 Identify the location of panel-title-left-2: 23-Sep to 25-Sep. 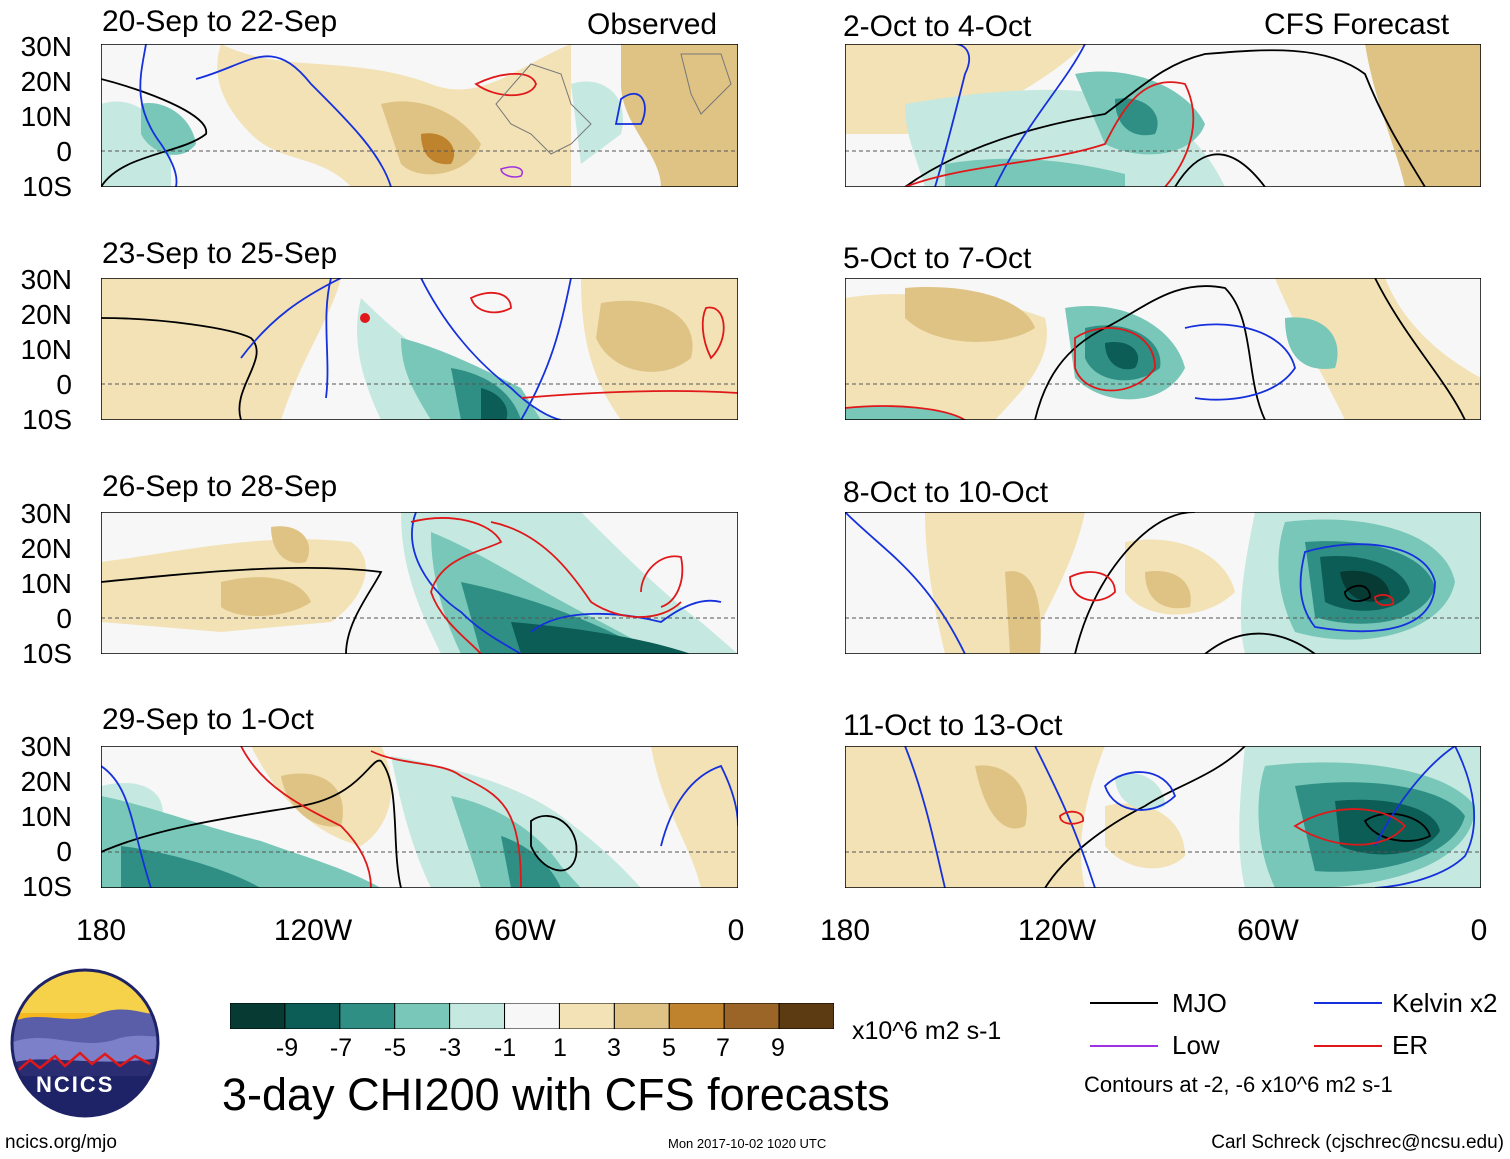
(220, 253).